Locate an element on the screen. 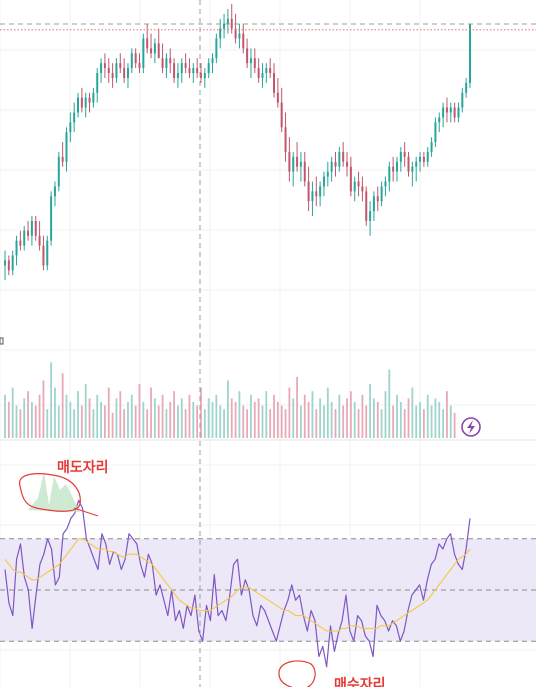 The width and height of the screenshot is (536, 687). lightning-bolt-icon is located at coordinates (471, 427).